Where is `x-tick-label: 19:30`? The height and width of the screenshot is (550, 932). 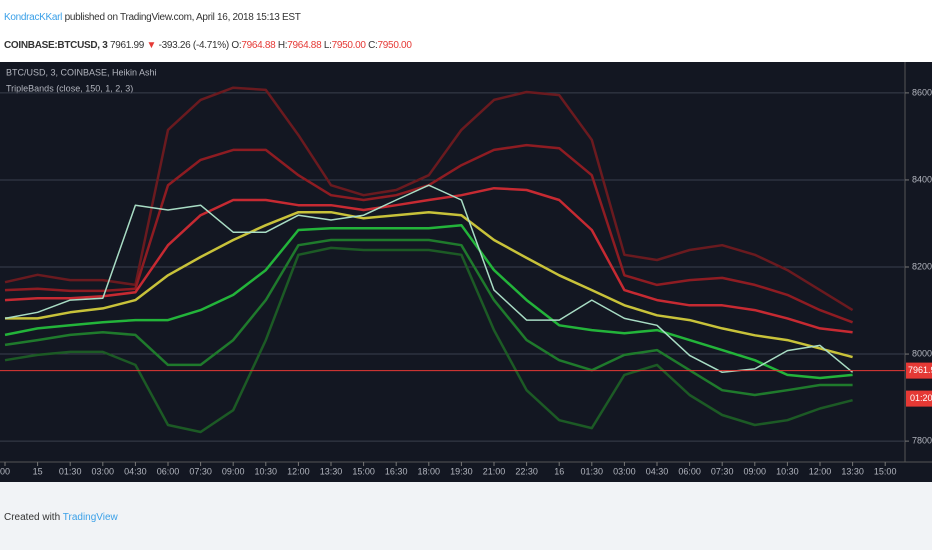 x-tick-label: 19:30 is located at coordinates (461, 471).